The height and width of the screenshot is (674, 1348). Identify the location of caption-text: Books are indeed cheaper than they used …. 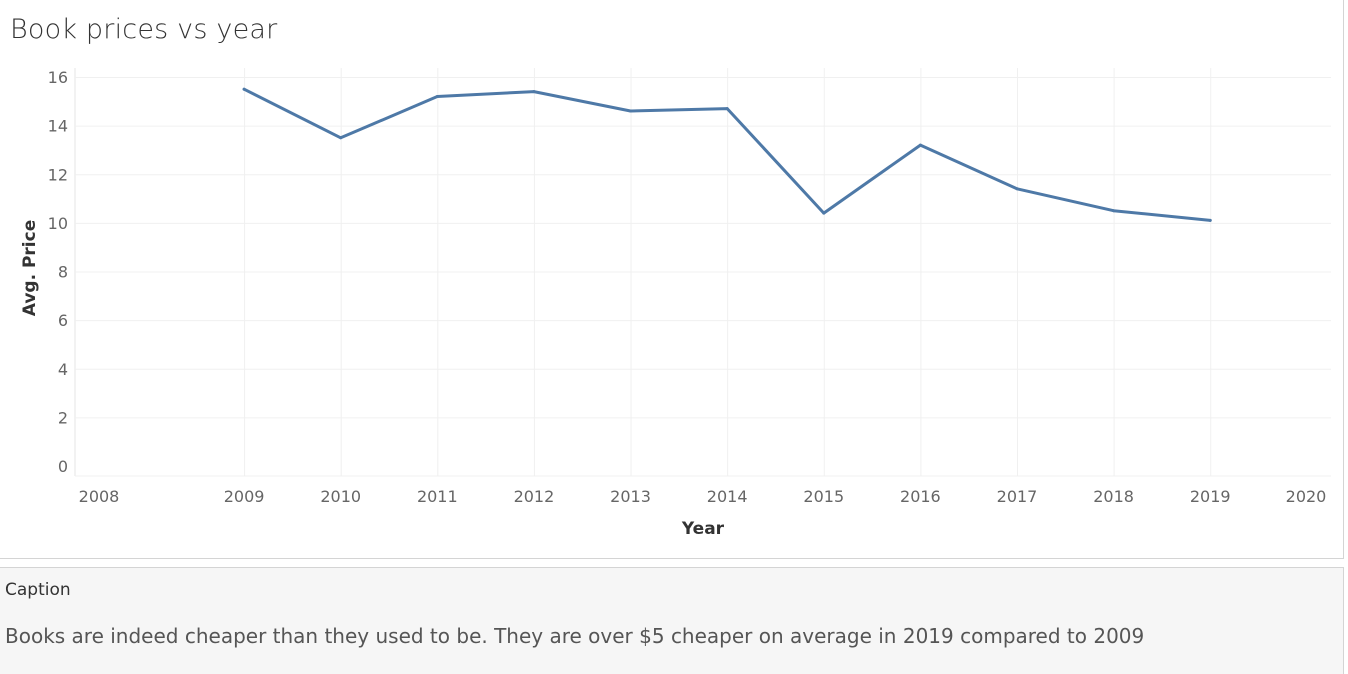
(575, 636).